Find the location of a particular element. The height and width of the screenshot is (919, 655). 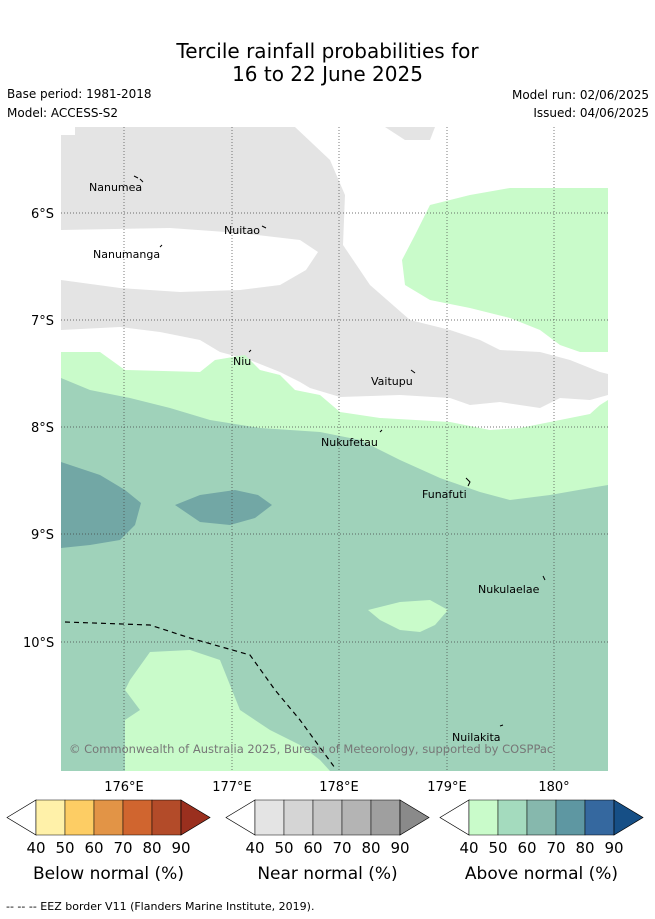

title-line-1: Tercile rainfall probabilities for is located at coordinates (327, 51).